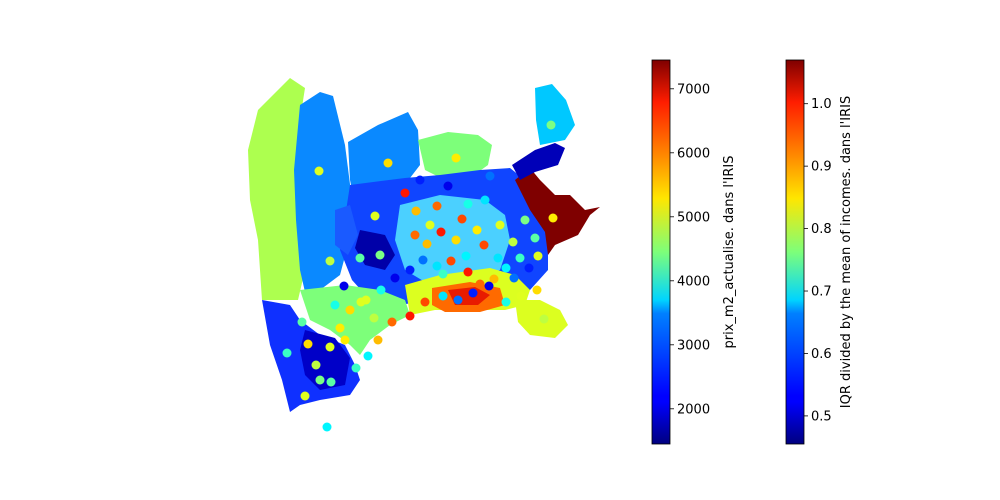 Image resolution: width=1000 pixels, height=500 pixels. I want to click on colorbar-tick-label: 0.7, so click(821, 292).